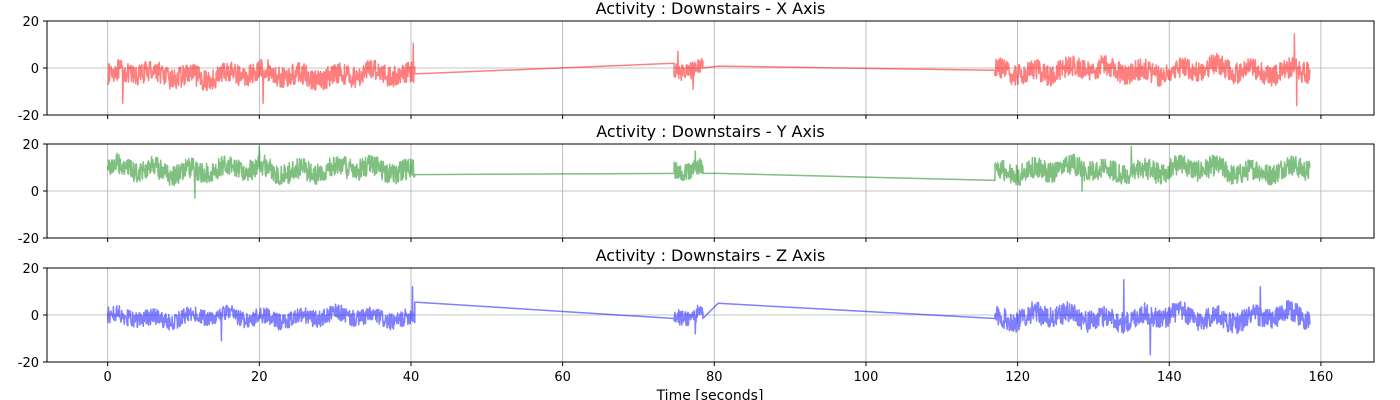 This screenshot has height=400, width=1400. What do you see at coordinates (714, 377) in the screenshot?
I see `x-tick-label: 80` at bounding box center [714, 377].